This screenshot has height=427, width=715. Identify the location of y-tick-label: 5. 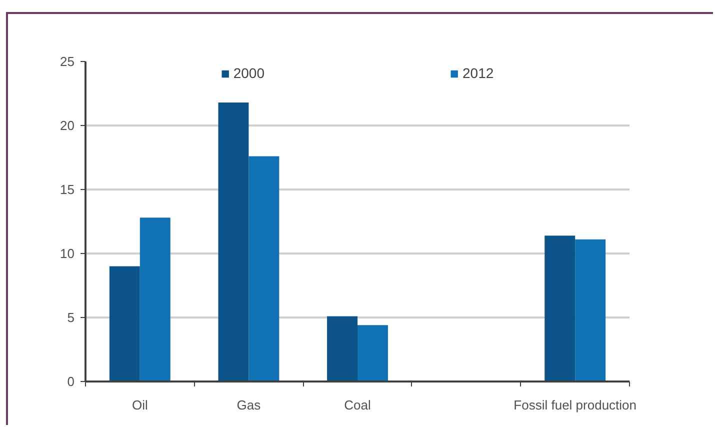
(71, 317).